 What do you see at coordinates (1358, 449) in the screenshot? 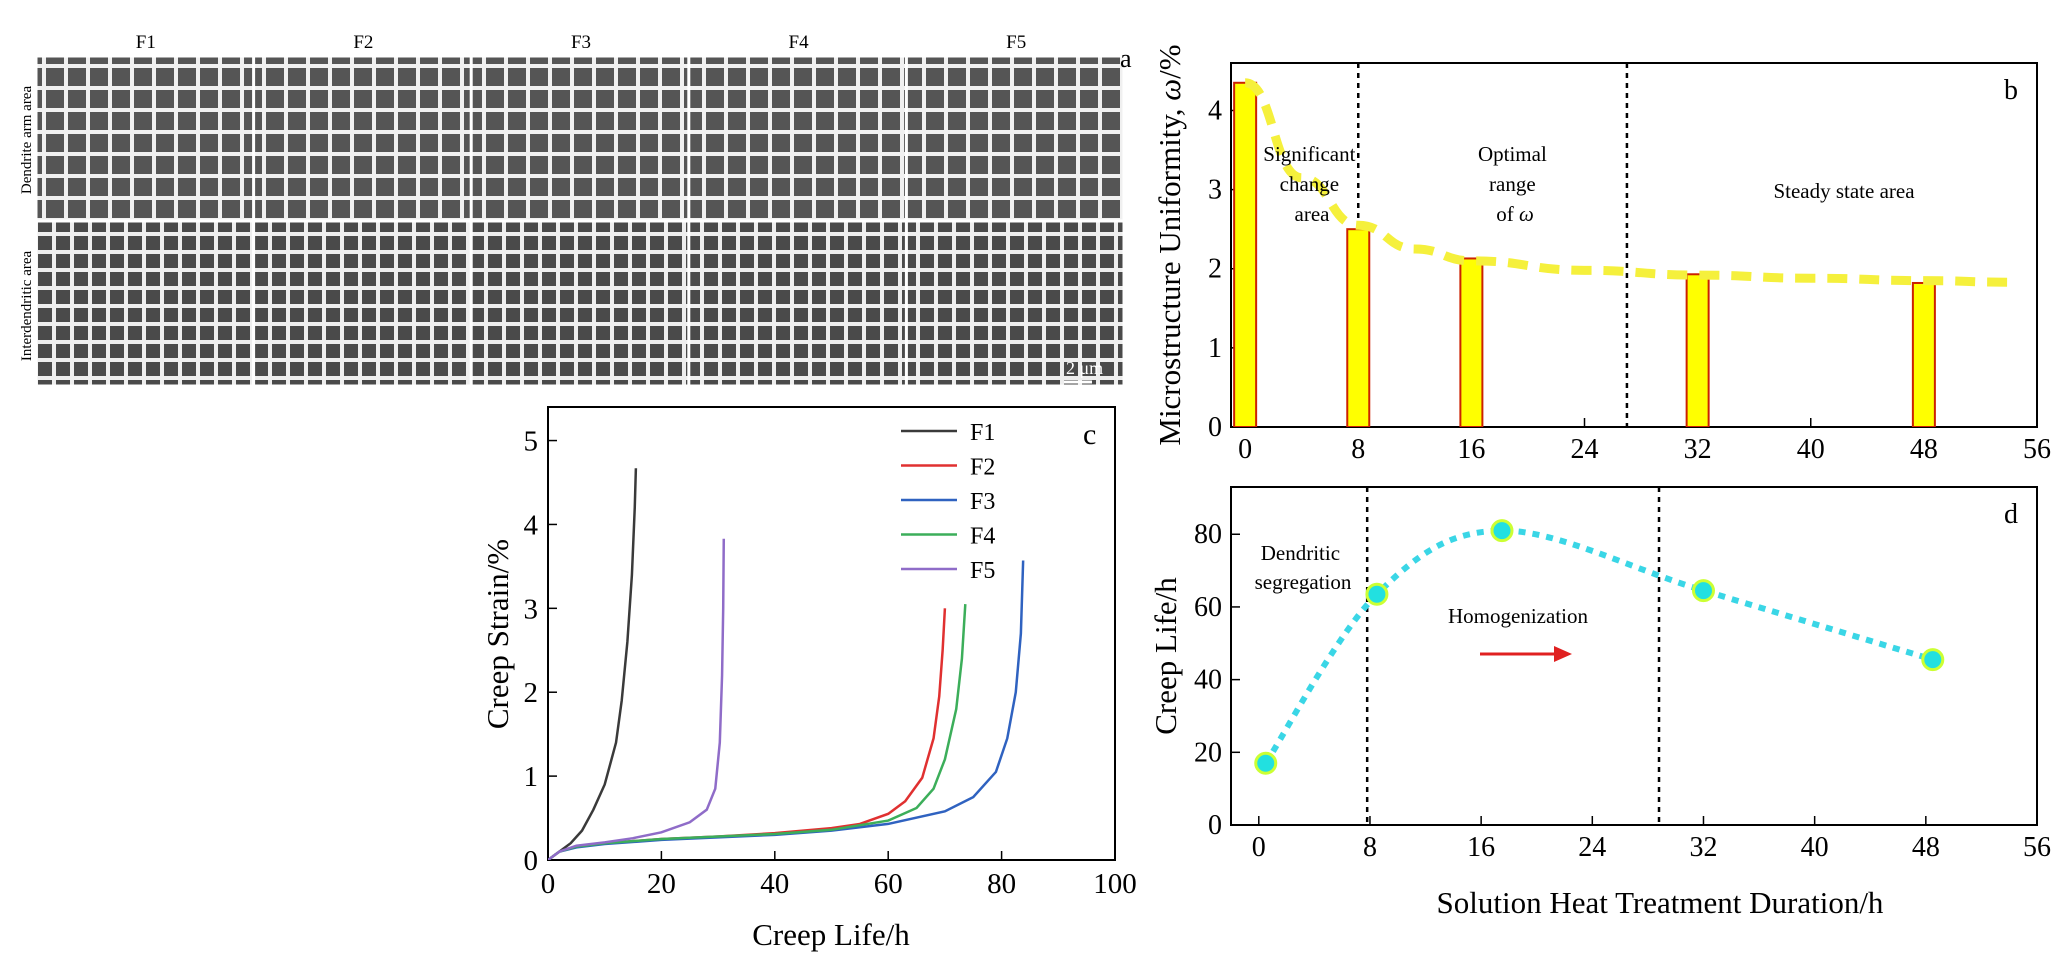
I see `x-tick-label-b: 8` at bounding box center [1358, 449].